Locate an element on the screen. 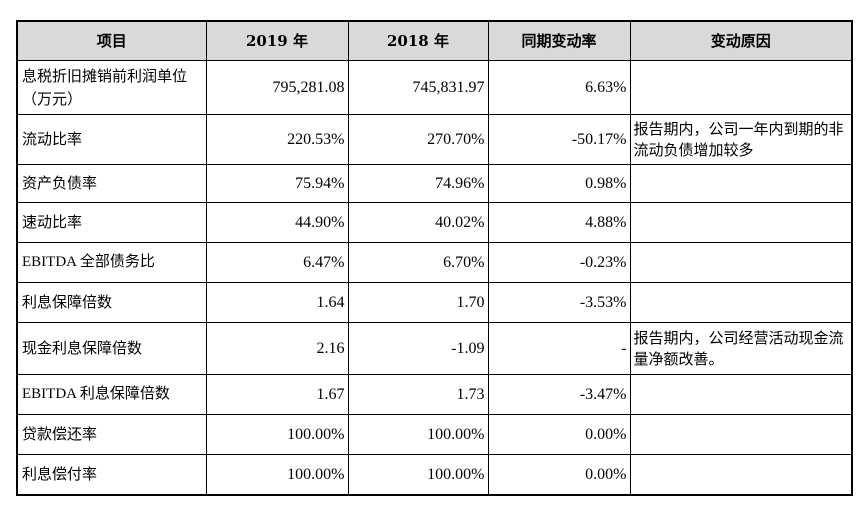 This screenshot has width=863, height=513. table-row: 利息保障倍数 1.64 1.70 -3.53% is located at coordinates (434, 302).